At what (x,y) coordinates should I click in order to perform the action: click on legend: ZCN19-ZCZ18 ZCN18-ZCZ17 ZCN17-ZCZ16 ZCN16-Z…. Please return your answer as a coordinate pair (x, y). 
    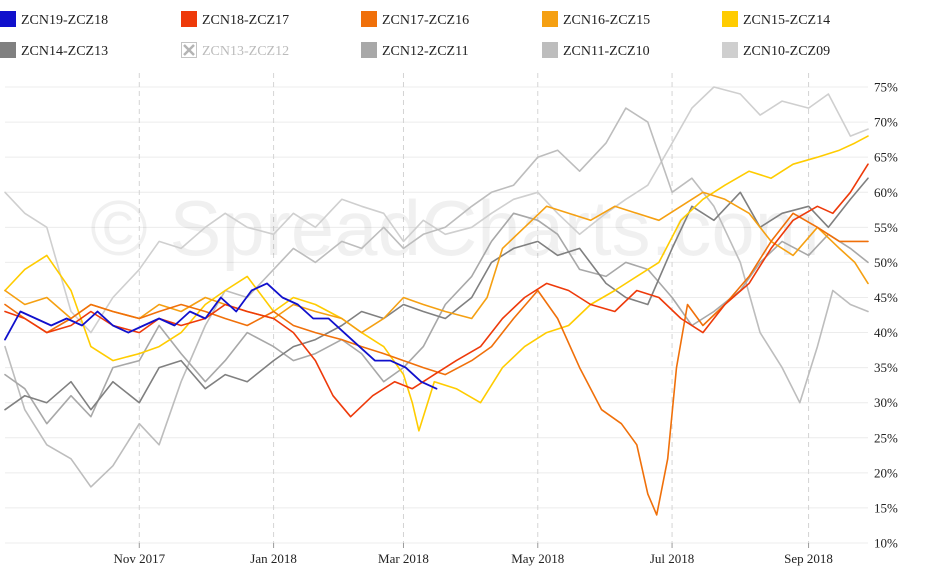
    Looking at the image, I should click on (415, 35).